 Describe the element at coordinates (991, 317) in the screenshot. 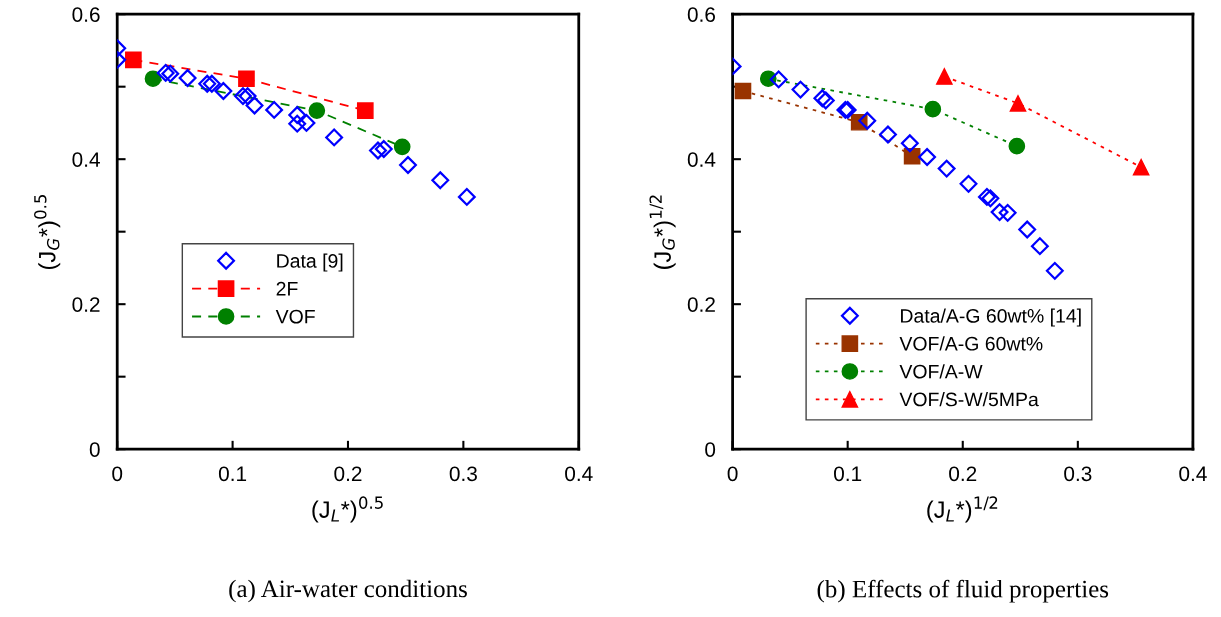

I see `legend-label: Data/A-G 60wt% [14]` at that location.